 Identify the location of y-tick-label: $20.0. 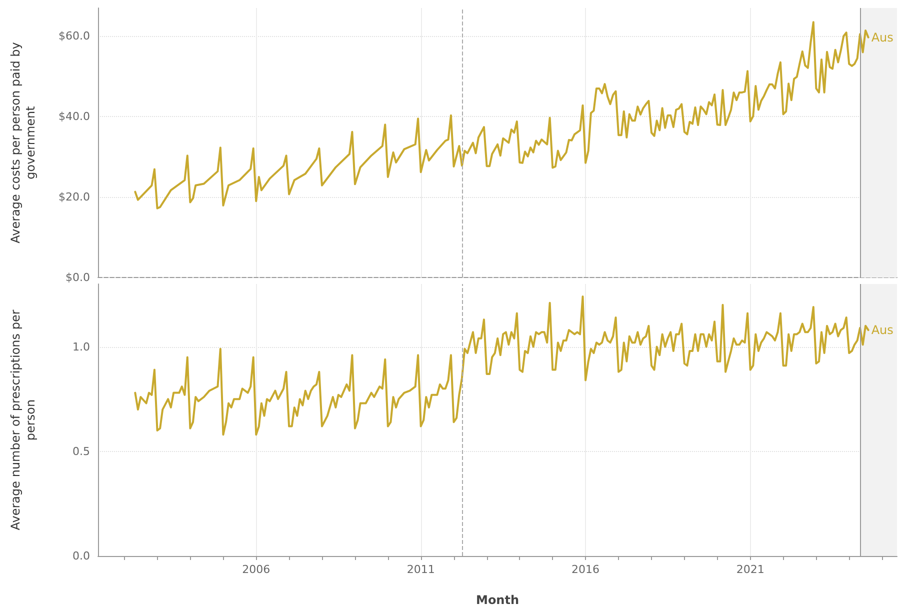
(74, 197).